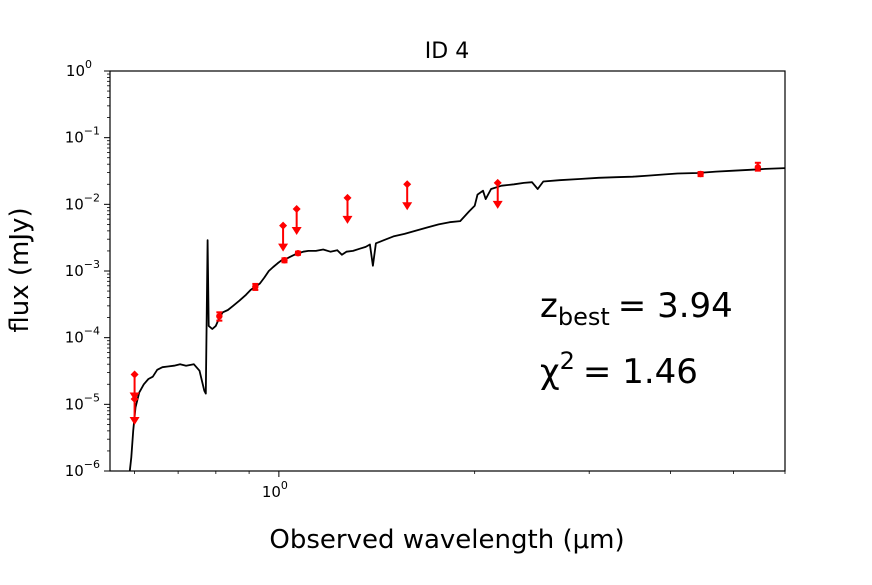  I want to click on y-tick-exponent: −5, so click(92, 397).